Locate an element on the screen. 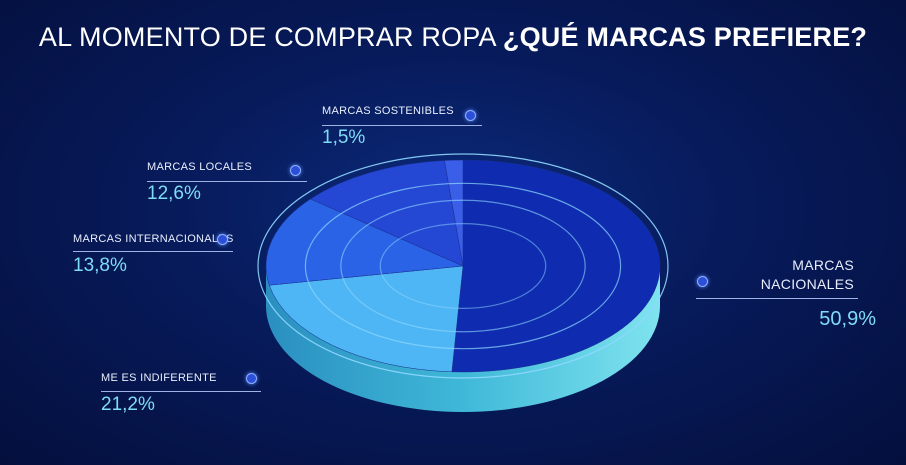 The width and height of the screenshot is (906, 465). pie-side-band is located at coordinates (463, 339).